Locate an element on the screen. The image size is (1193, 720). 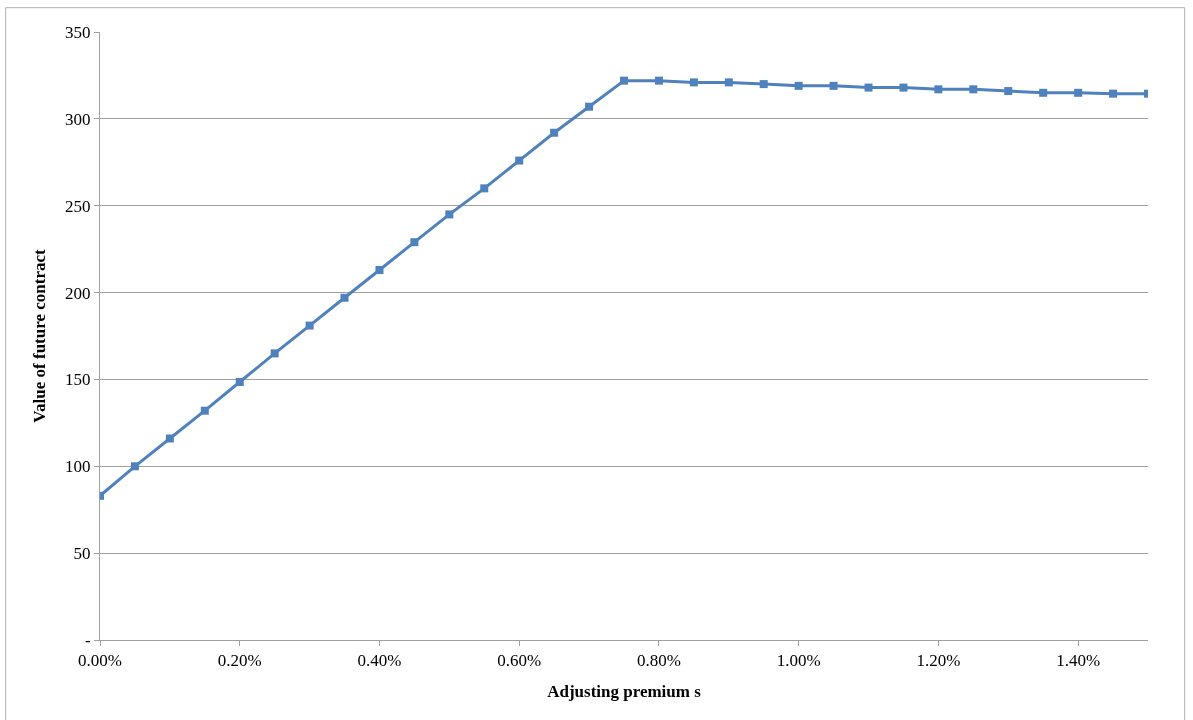
y-tick-label: 150 is located at coordinates (78, 380).